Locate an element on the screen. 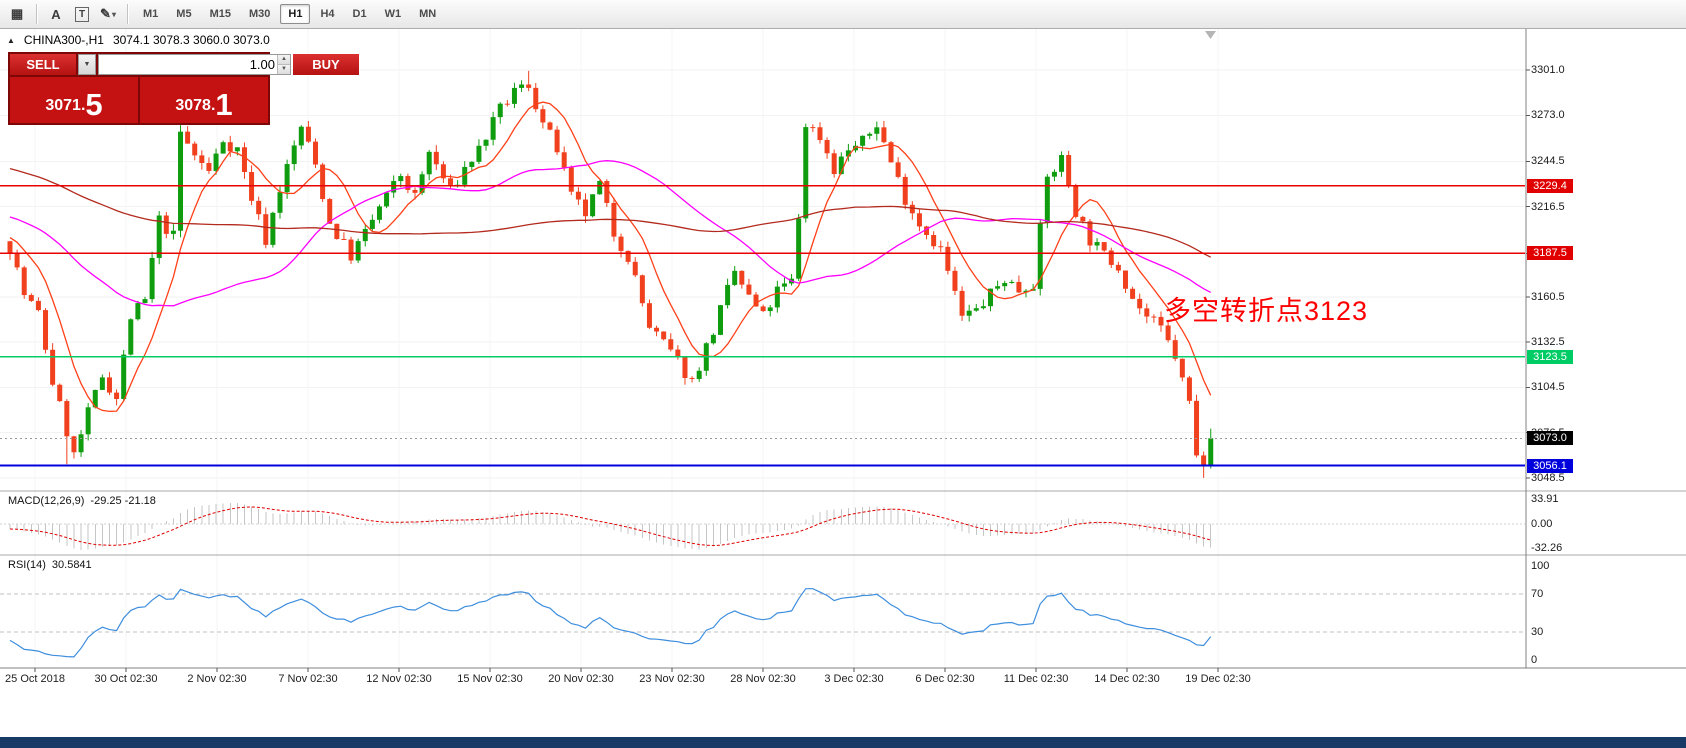  time-axis is located at coordinates (763, 684).